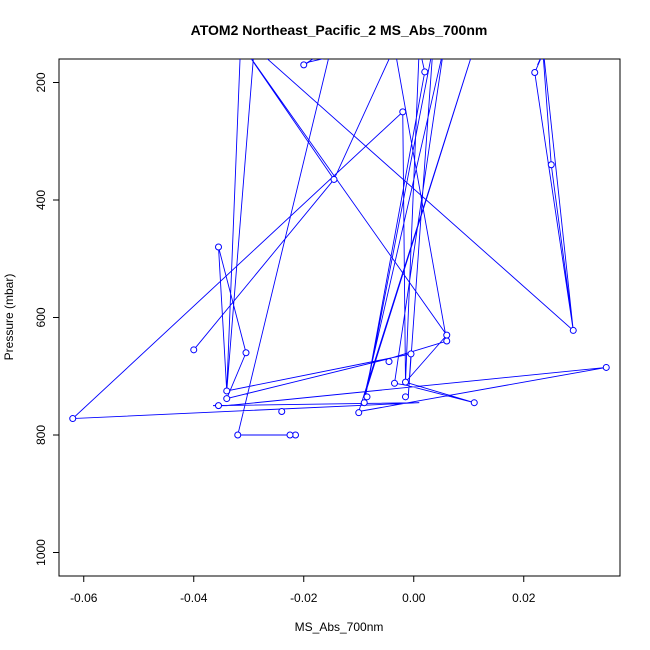  I want to click on y-tick-label: 200, so click(41, 82).